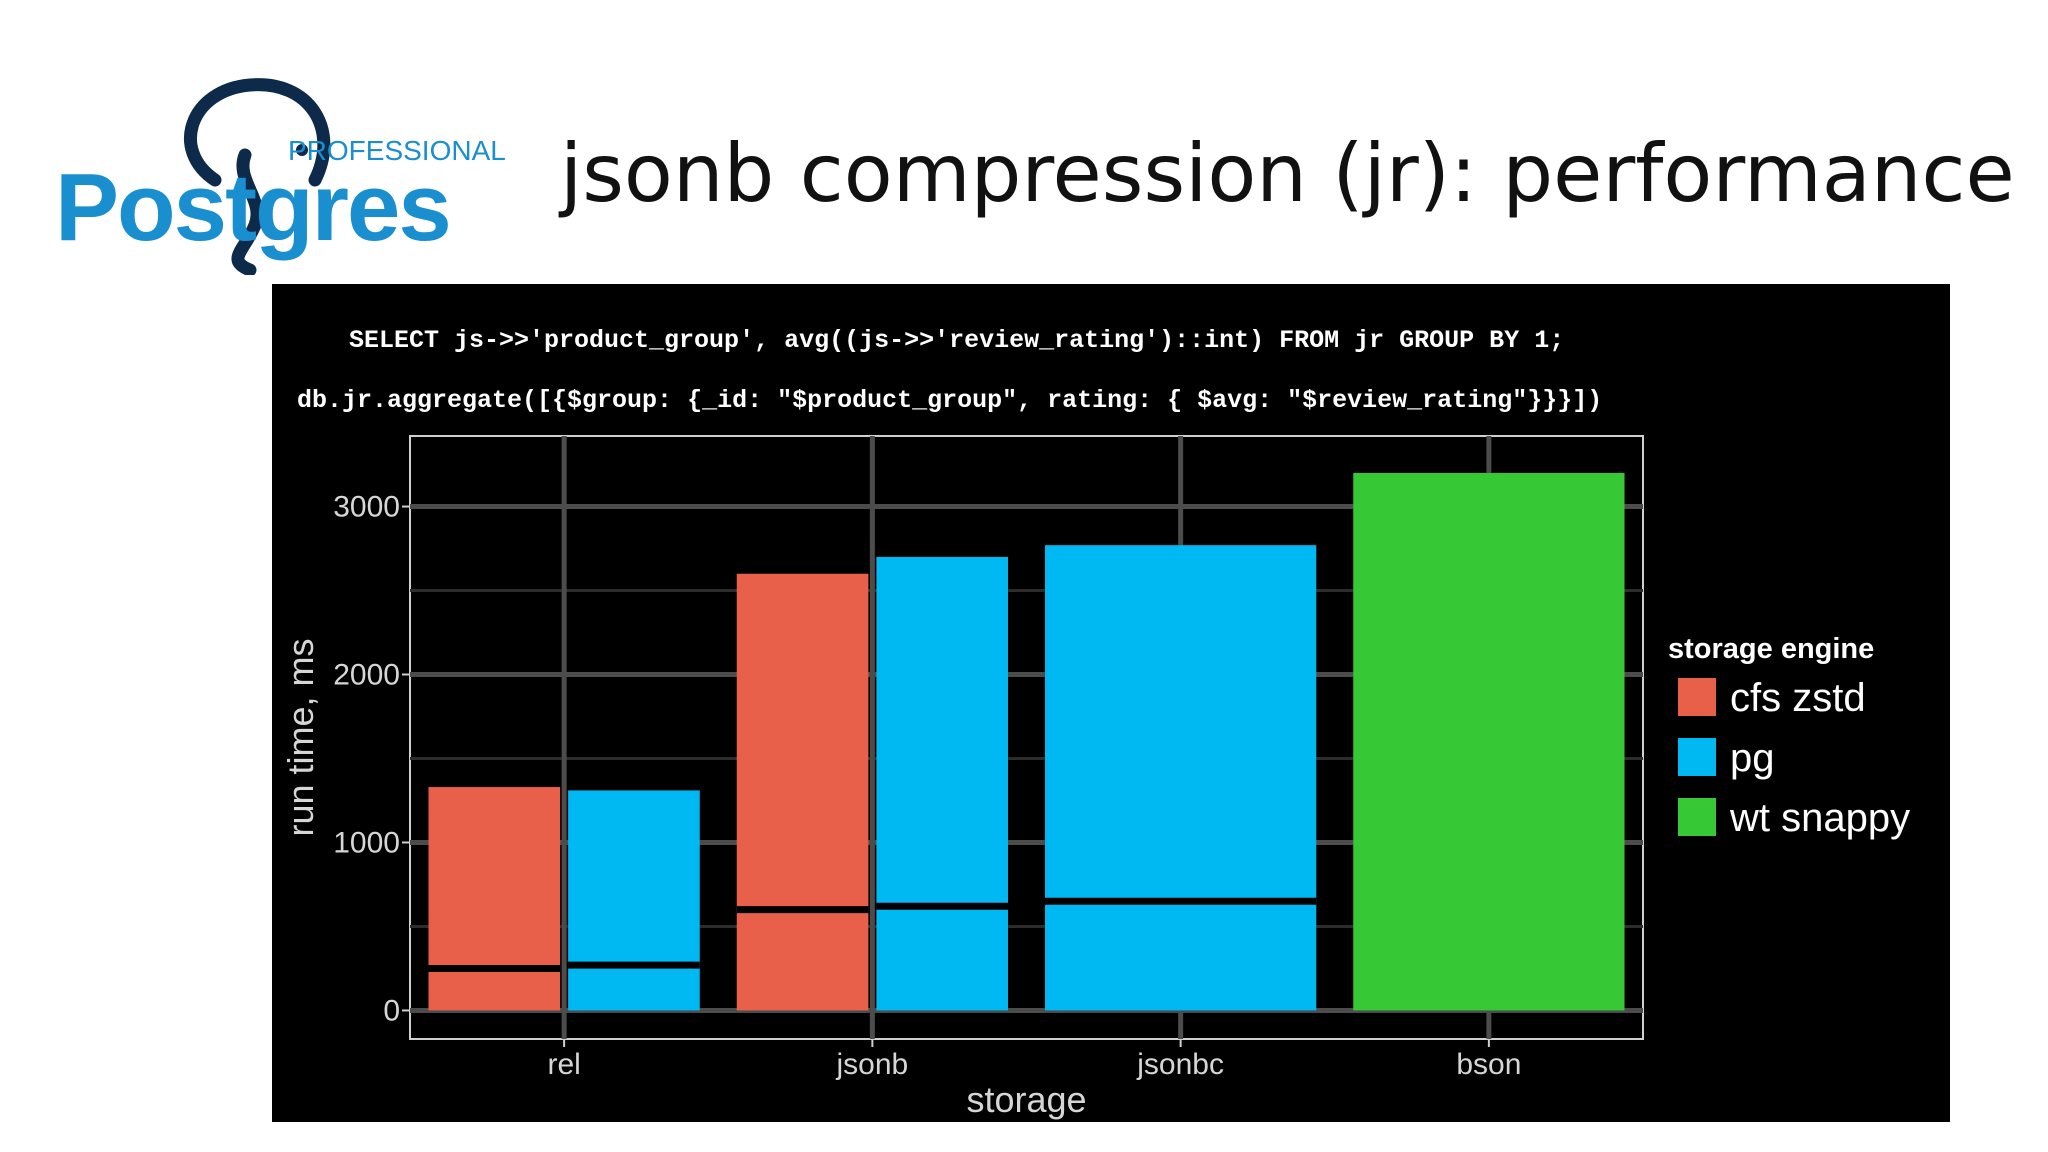 Image resolution: width=2048 pixels, height=1152 pixels. What do you see at coordinates (942, 783) in the screenshot?
I see `bar-pg-jsonb` at bounding box center [942, 783].